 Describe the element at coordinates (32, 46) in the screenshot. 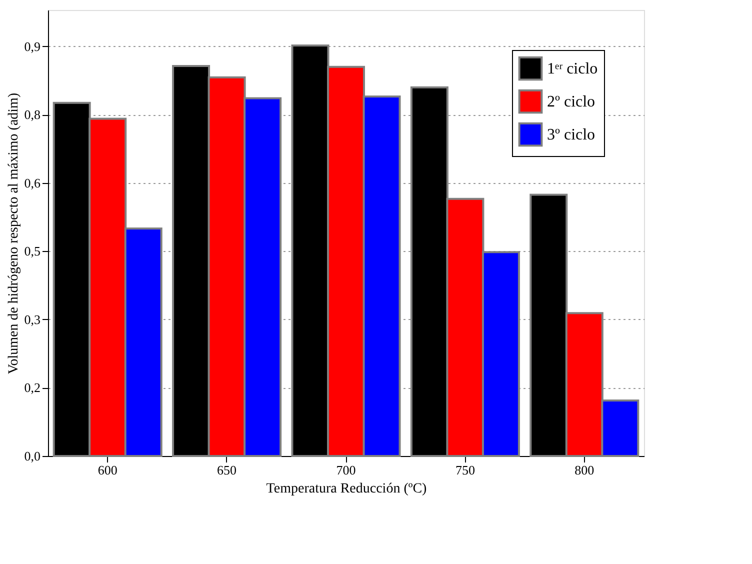

I see `y-tick-label: 0,9` at that location.